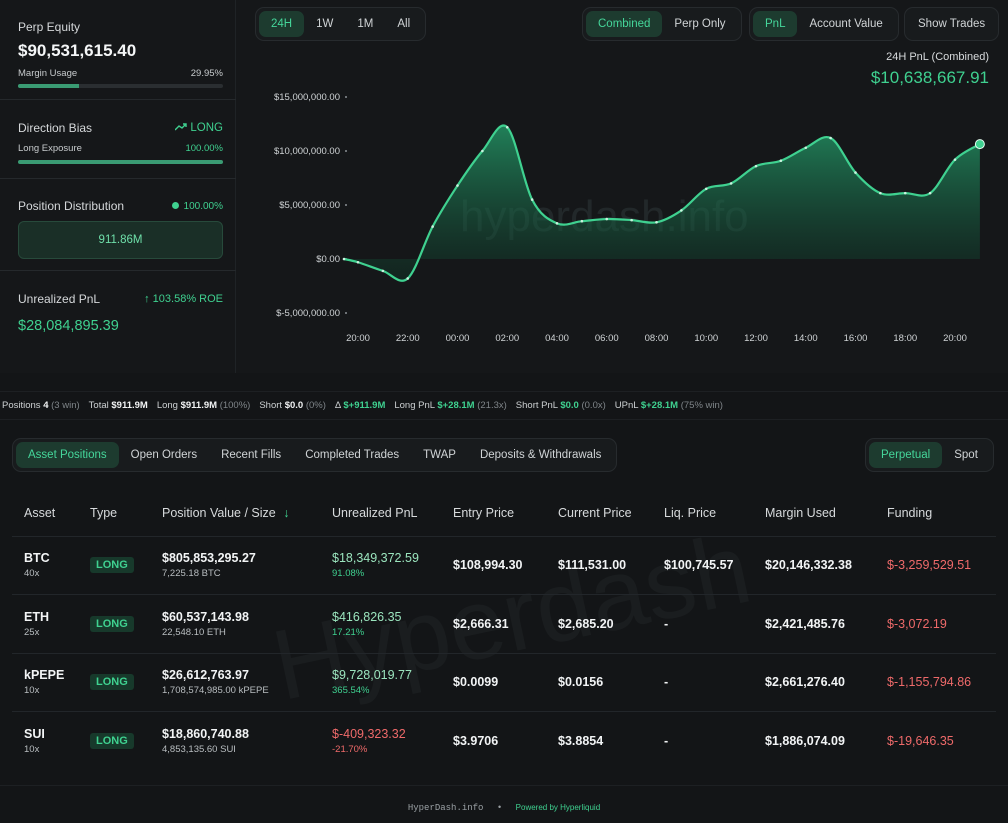 The height and width of the screenshot is (823, 1008). I want to click on header-funding: Funding, so click(910, 512).